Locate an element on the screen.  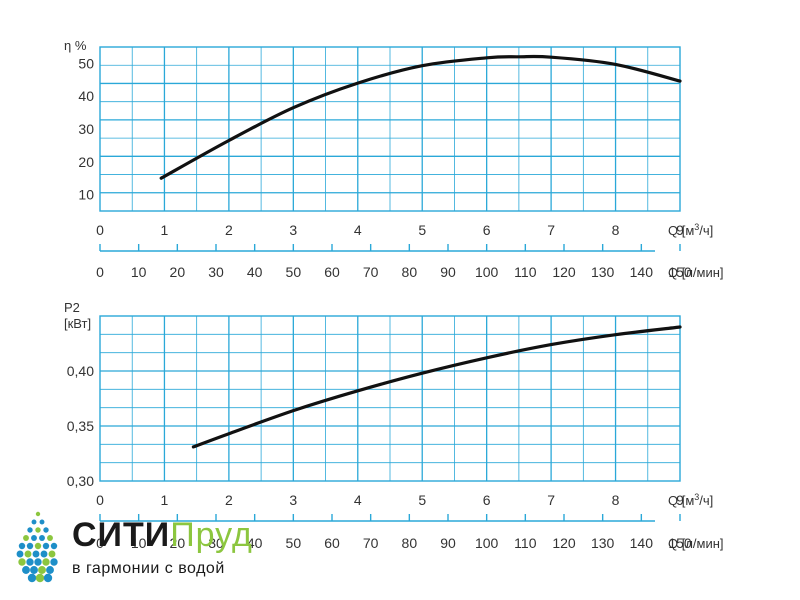
brand-logo: СИТИПруд в гармонии с водой is located at coordinates (158, 548).